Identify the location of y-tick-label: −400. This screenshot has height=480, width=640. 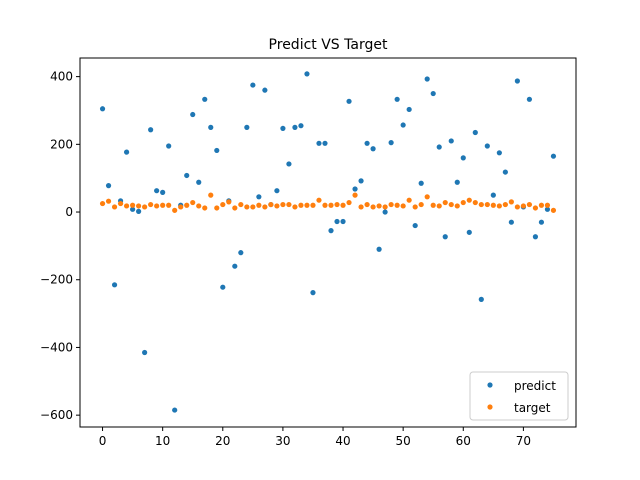
(56, 347).